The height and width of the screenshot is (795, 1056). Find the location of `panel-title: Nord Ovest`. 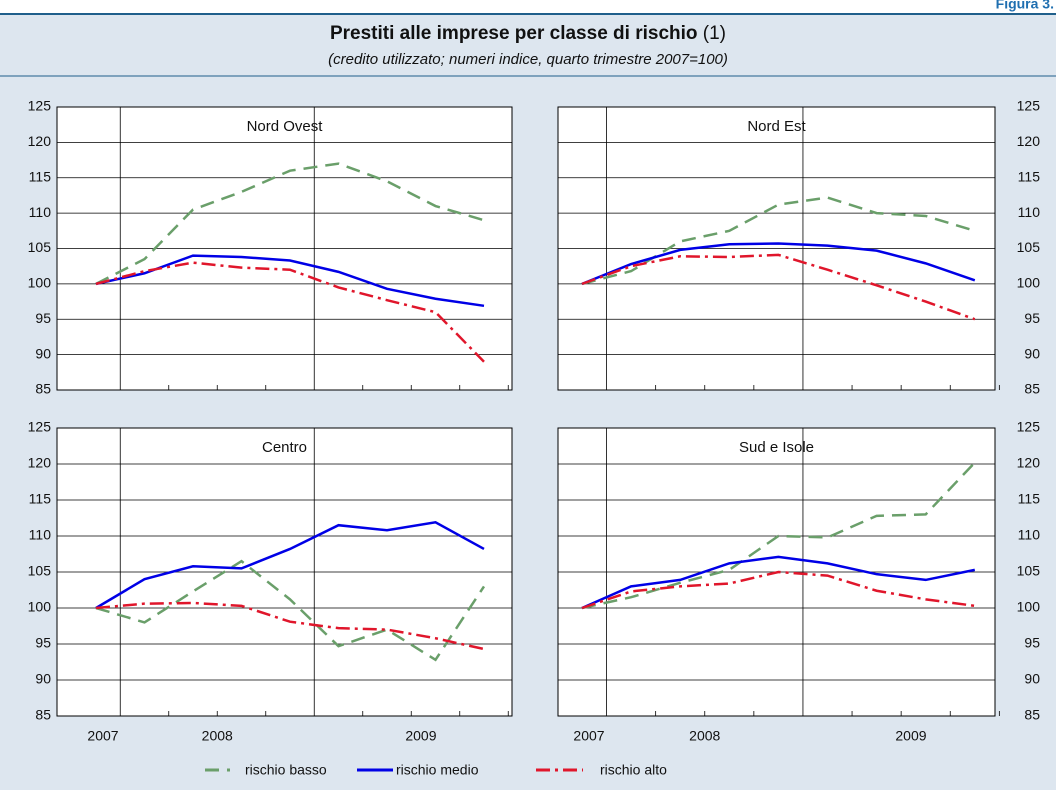

panel-title: Nord Ovest is located at coordinates (285, 126).